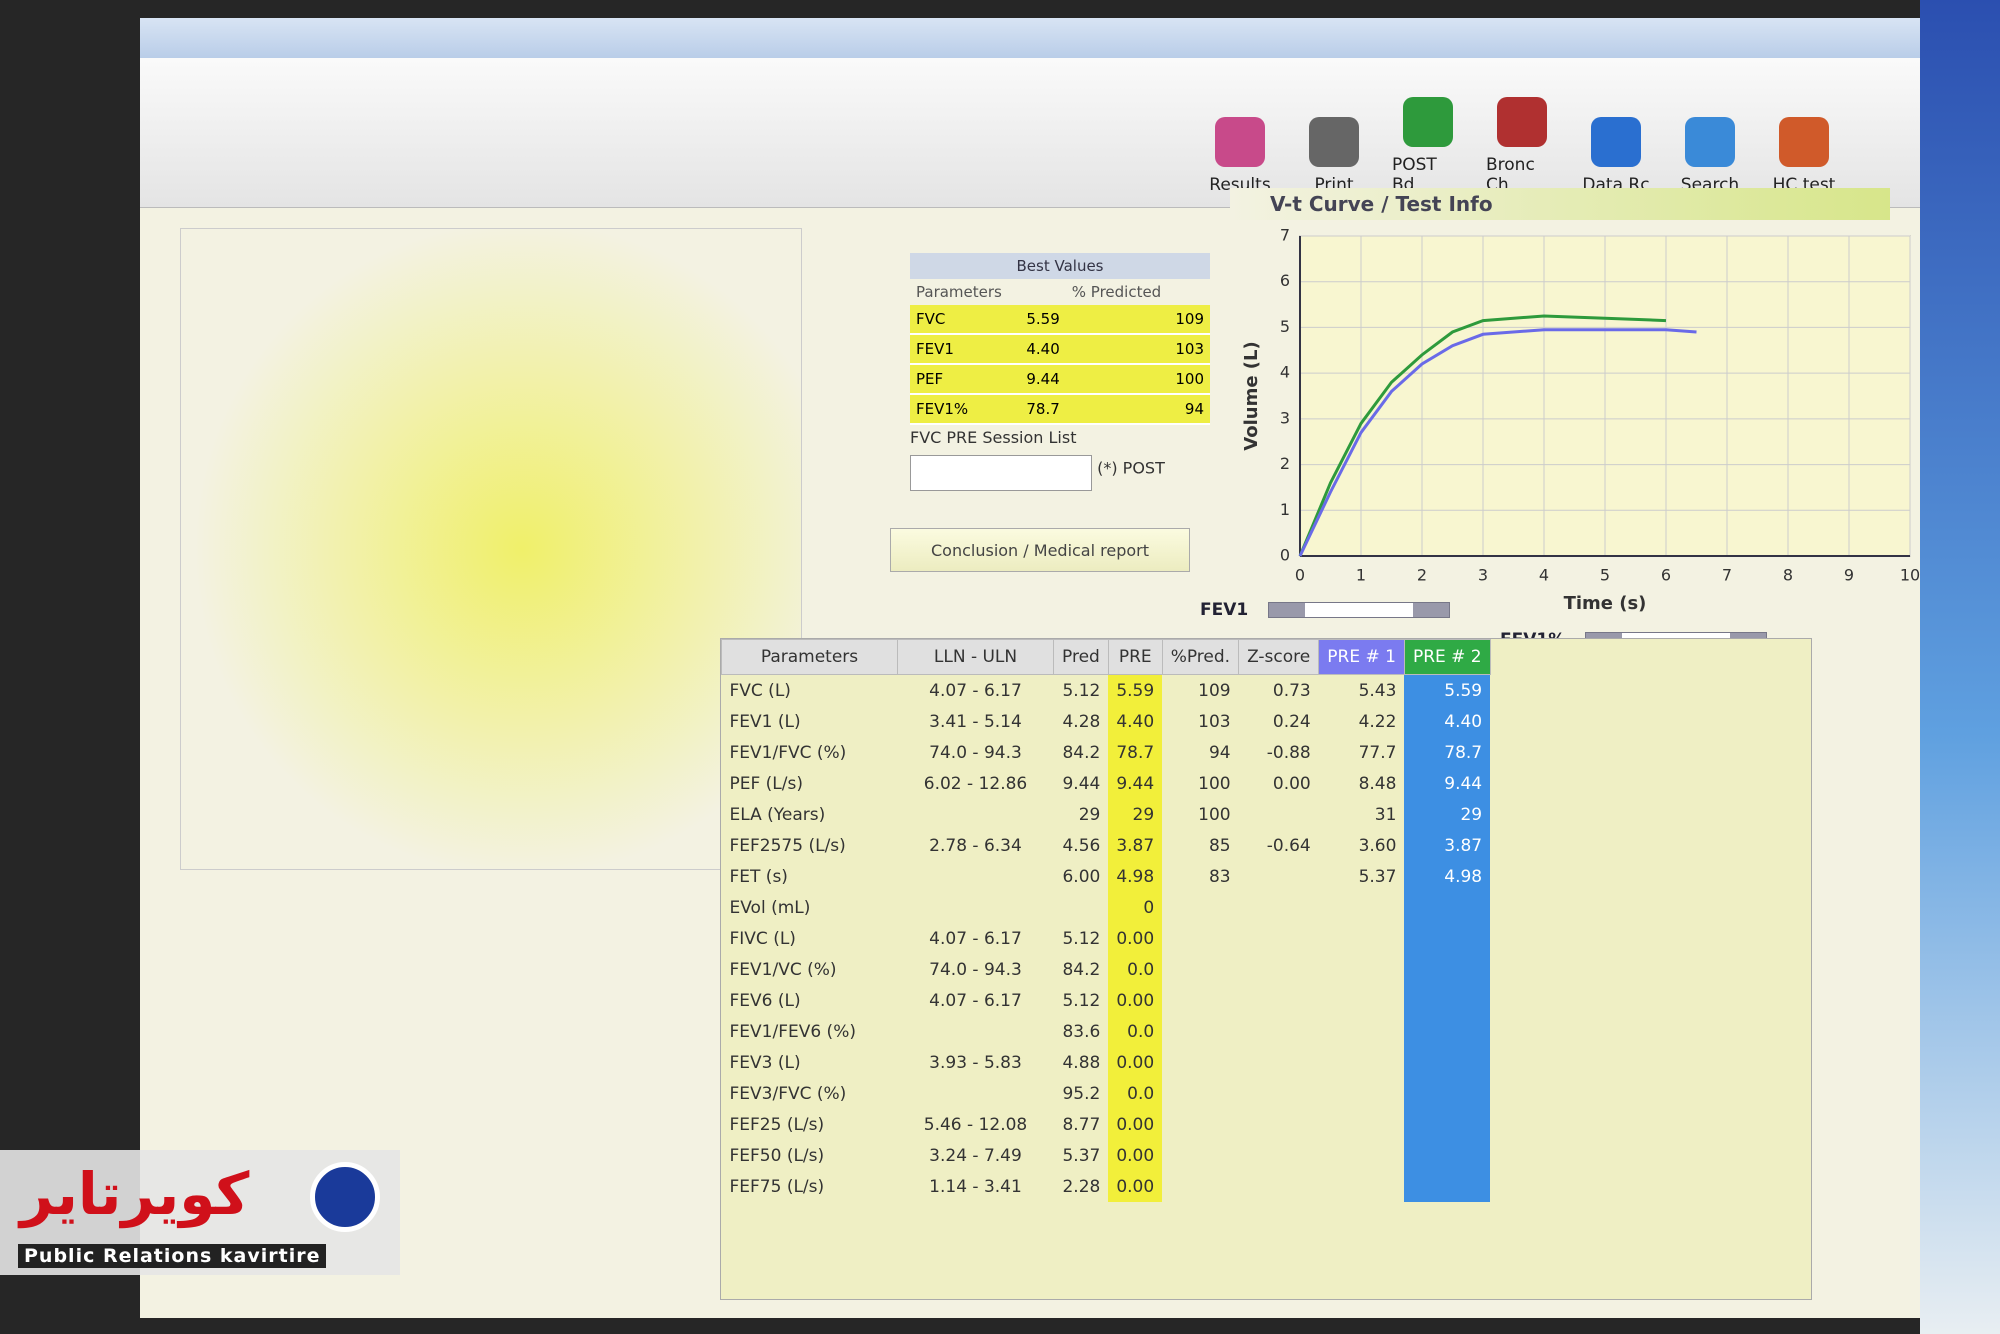  Describe the element at coordinates (777, 1124) in the screenshot. I see `cell: FEF25 (L/s)` at that location.